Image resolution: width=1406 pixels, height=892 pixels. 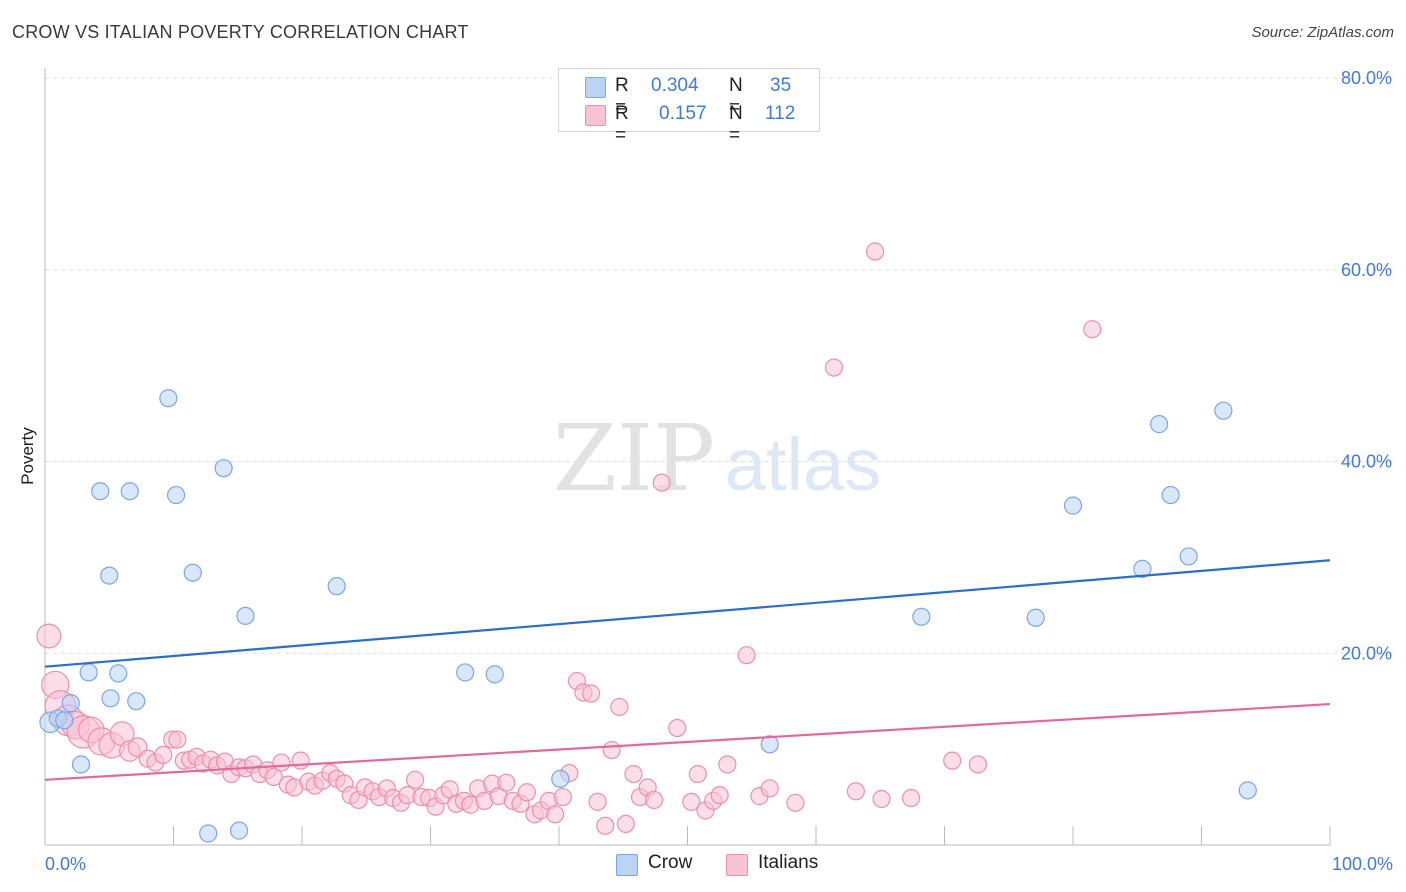 I want to click on watermark-zip: ZIP, so click(x=634, y=458).